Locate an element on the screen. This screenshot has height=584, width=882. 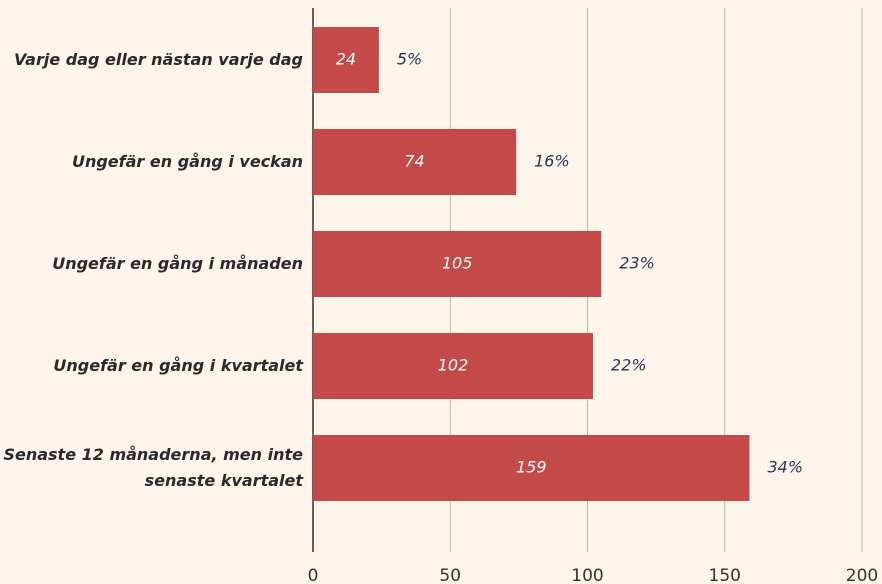
value-label: 74 is located at coordinates (414, 161).